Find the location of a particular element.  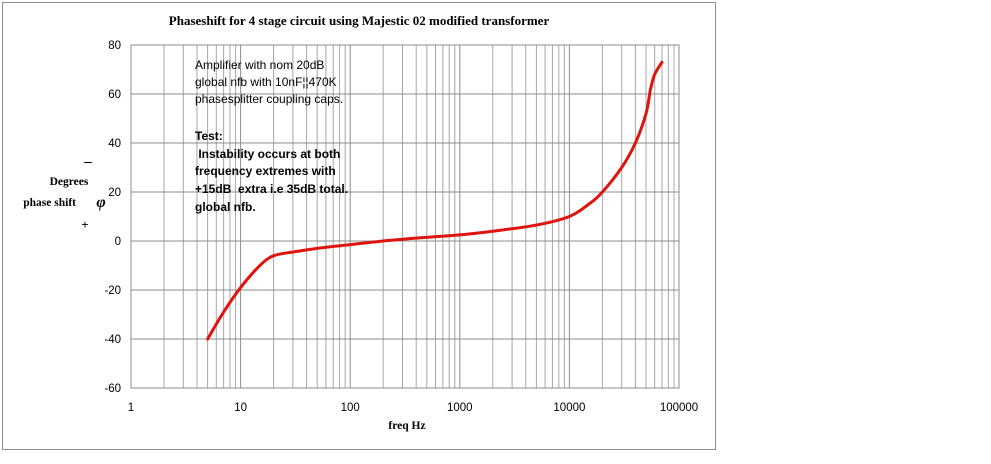

y-axis-phi-symbol: φ is located at coordinates (100, 202).